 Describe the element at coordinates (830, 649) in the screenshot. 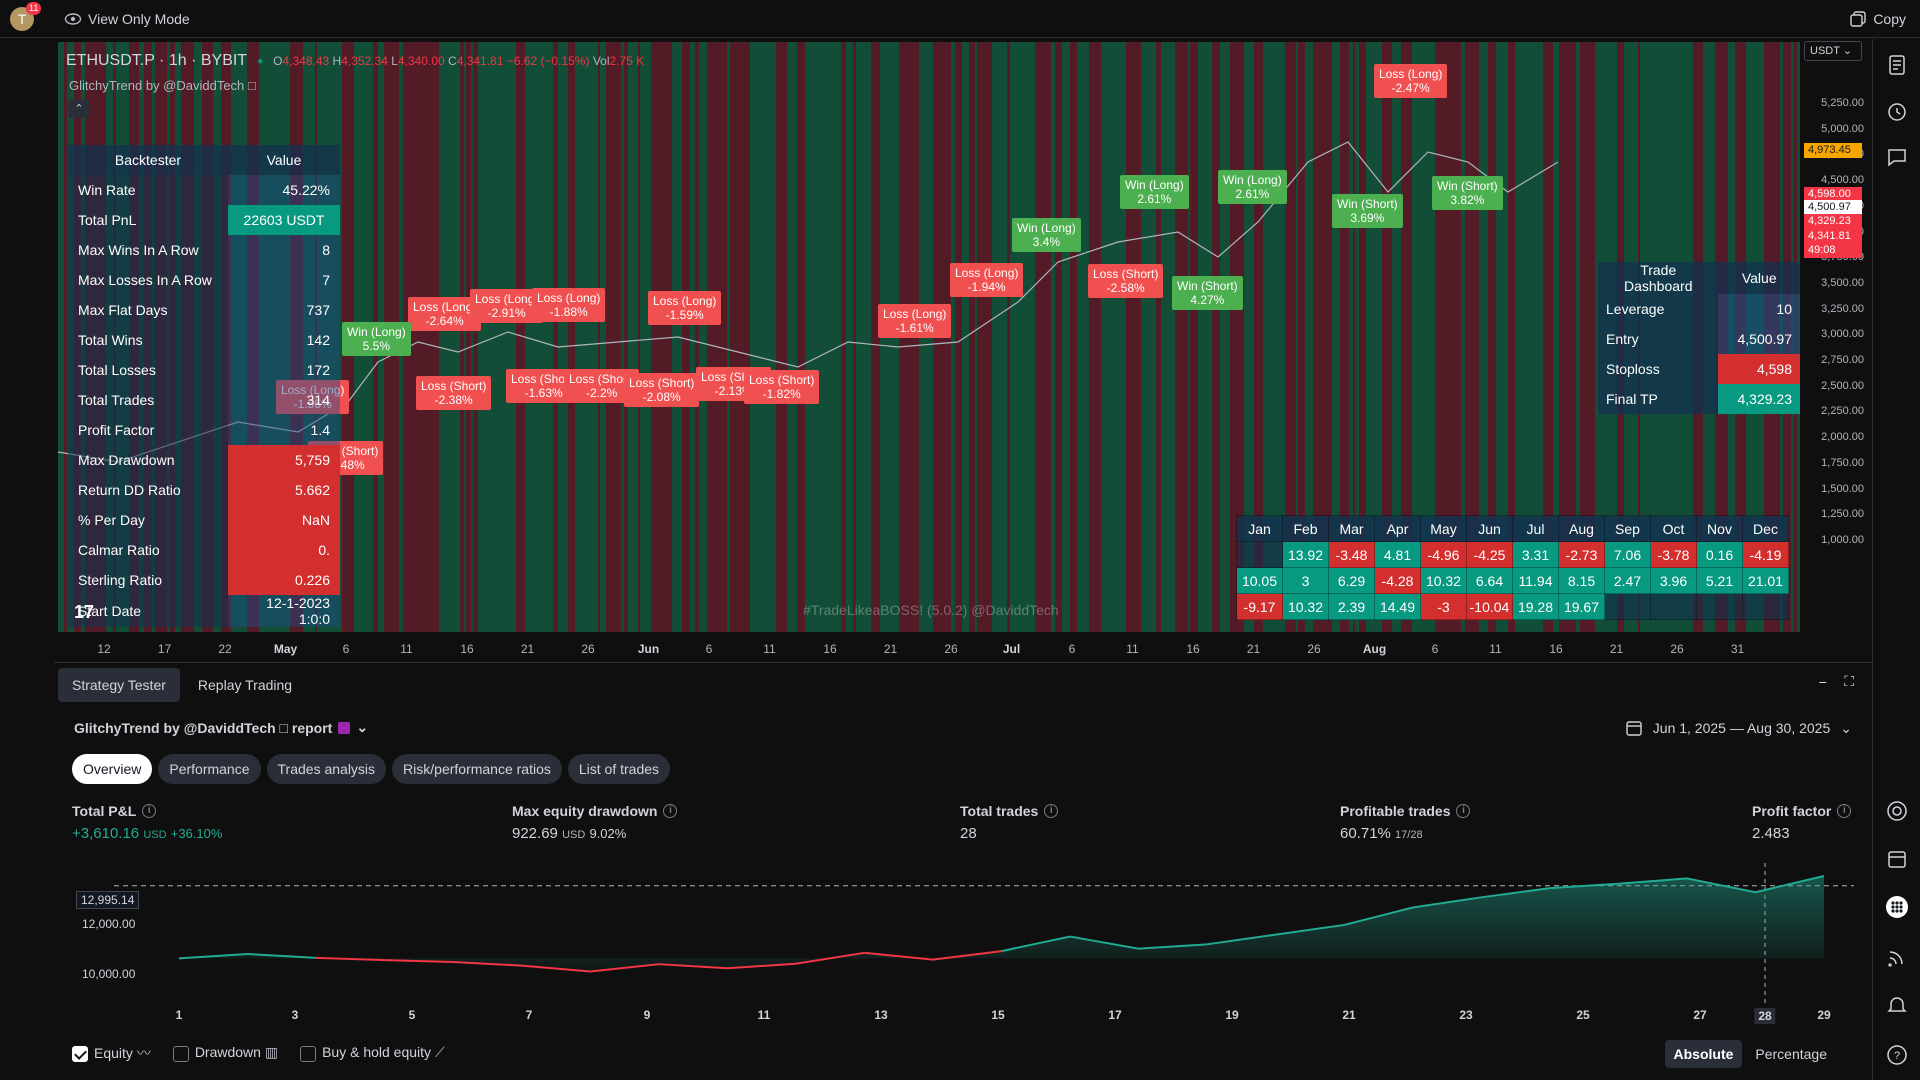

I see `time-tick: 16` at that location.